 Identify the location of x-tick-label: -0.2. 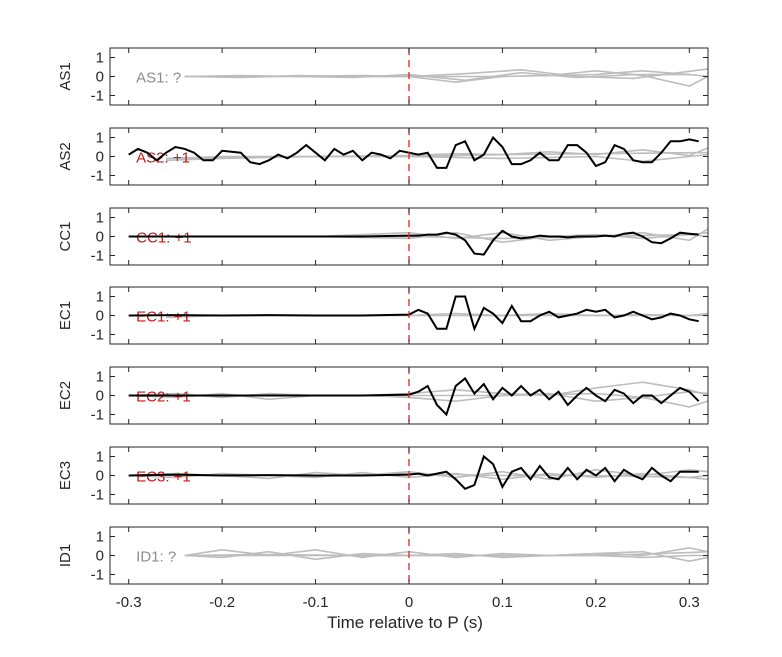
(222, 602).